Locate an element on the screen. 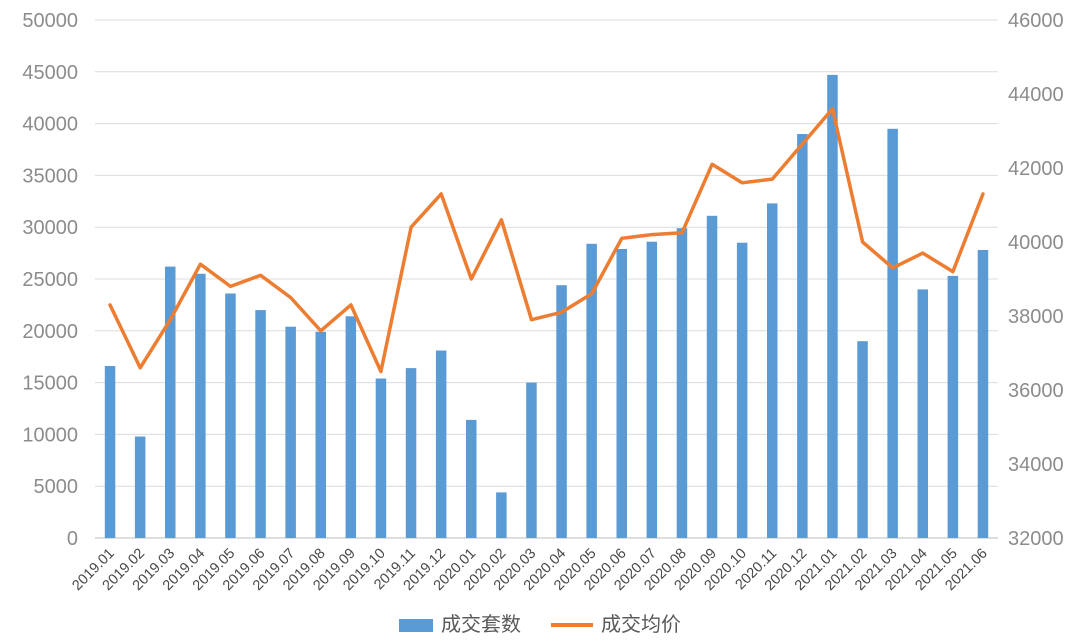 Image resolution: width=1080 pixels, height=644 pixels. bar-2019.08 is located at coordinates (320, 434).